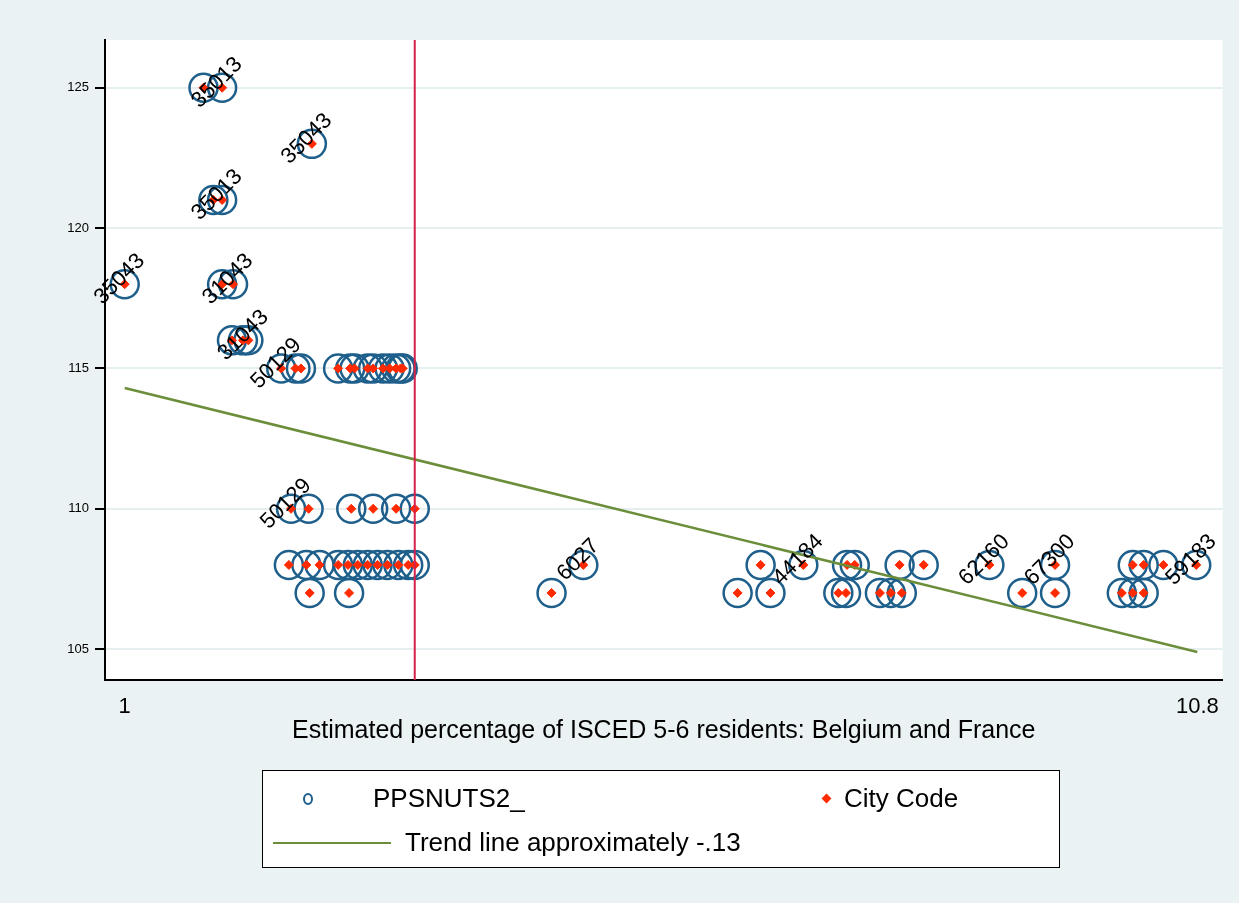  Describe the element at coordinates (901, 798) in the screenshot. I see `legend-label: City Code` at that location.